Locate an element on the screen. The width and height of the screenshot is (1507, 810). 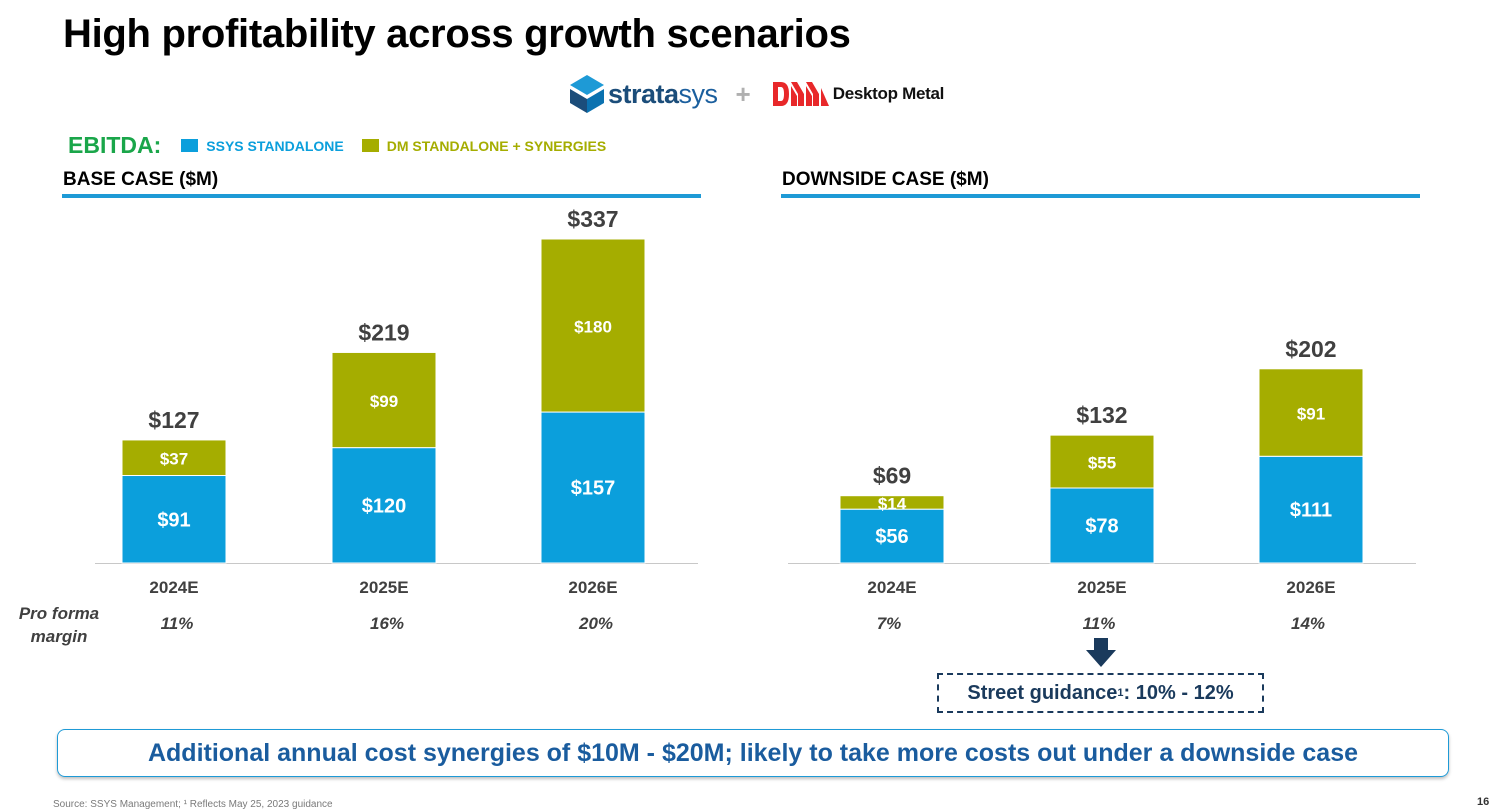
base-category-label-2026E: 2026E is located at coordinates (592, 587).